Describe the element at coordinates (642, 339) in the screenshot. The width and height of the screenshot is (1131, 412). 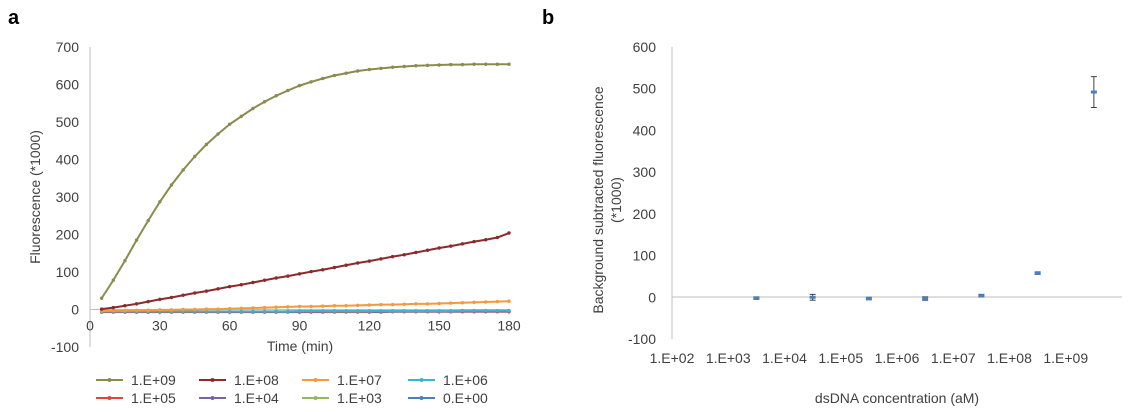
I see `chart-b-y-tick-label: -100` at that location.